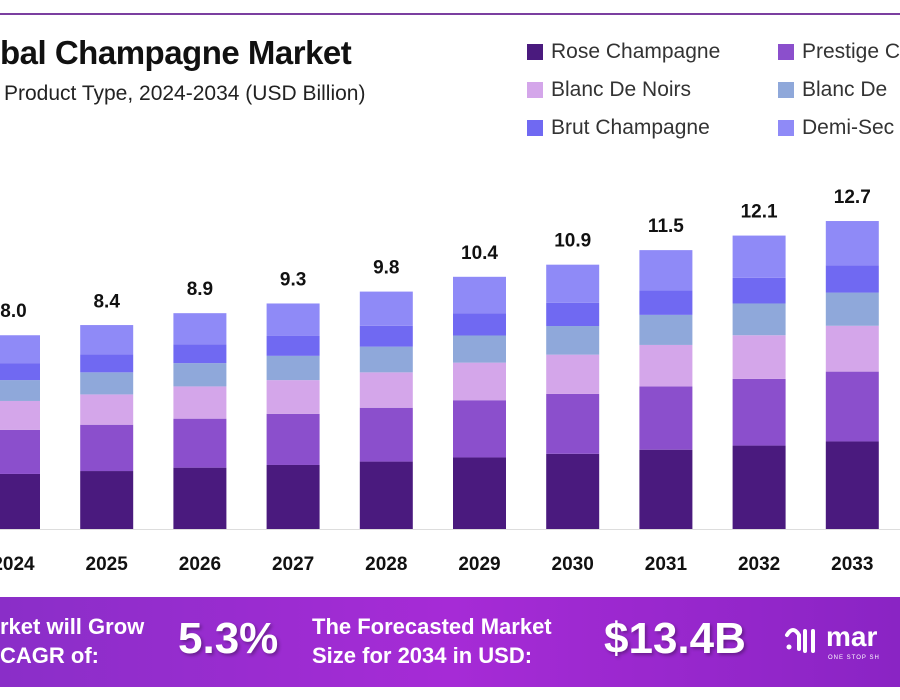 Image resolution: width=900 pixels, height=700 pixels. What do you see at coordinates (573, 564) in the screenshot?
I see `x-tick-label: 2030` at bounding box center [573, 564].